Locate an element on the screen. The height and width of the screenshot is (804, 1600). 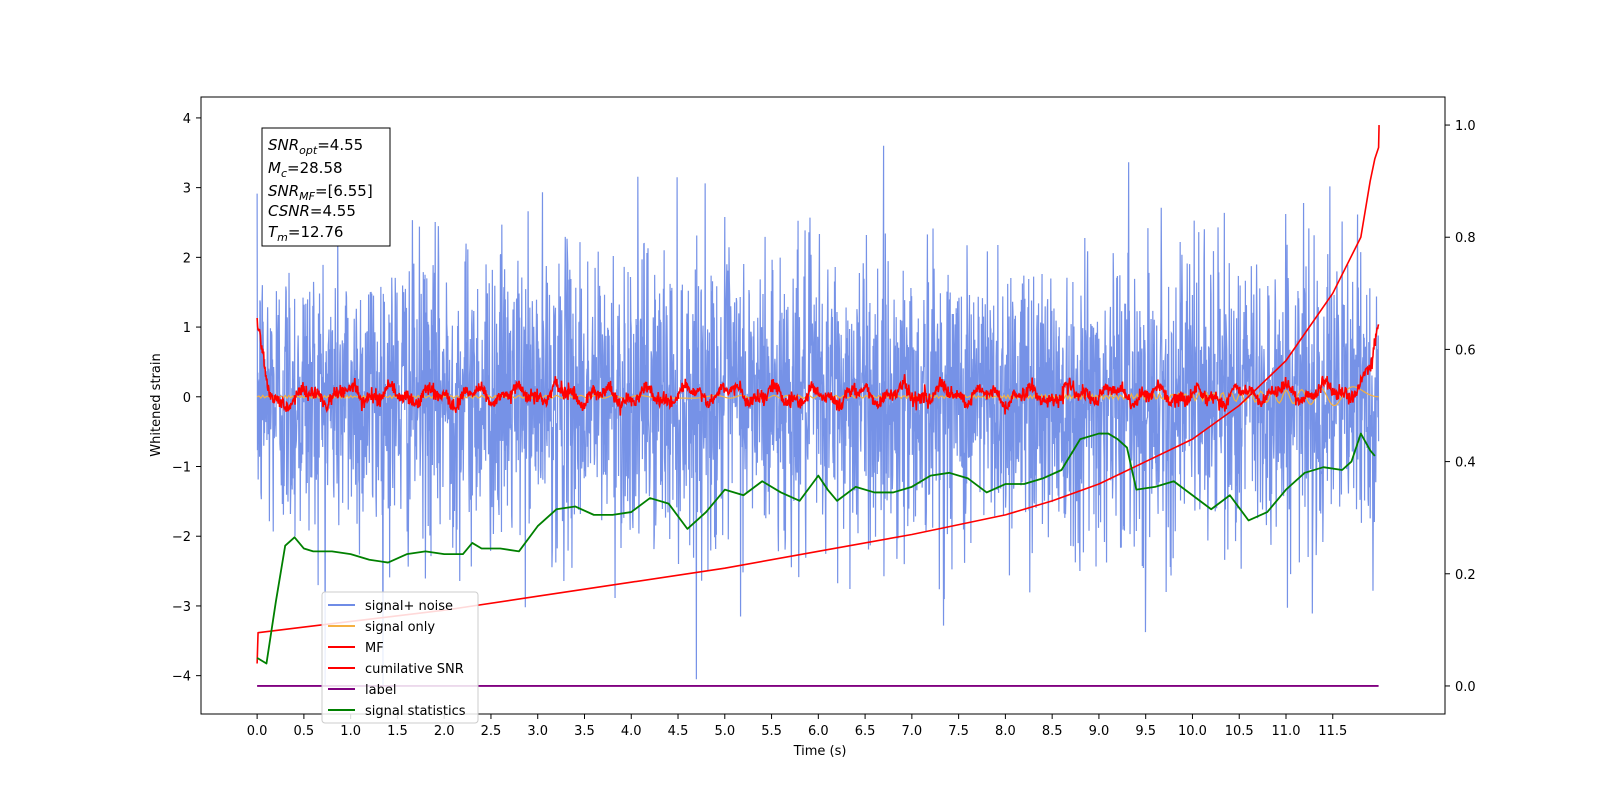
stats-snr-opt-subscript: opt is located at coordinates (308, 150).